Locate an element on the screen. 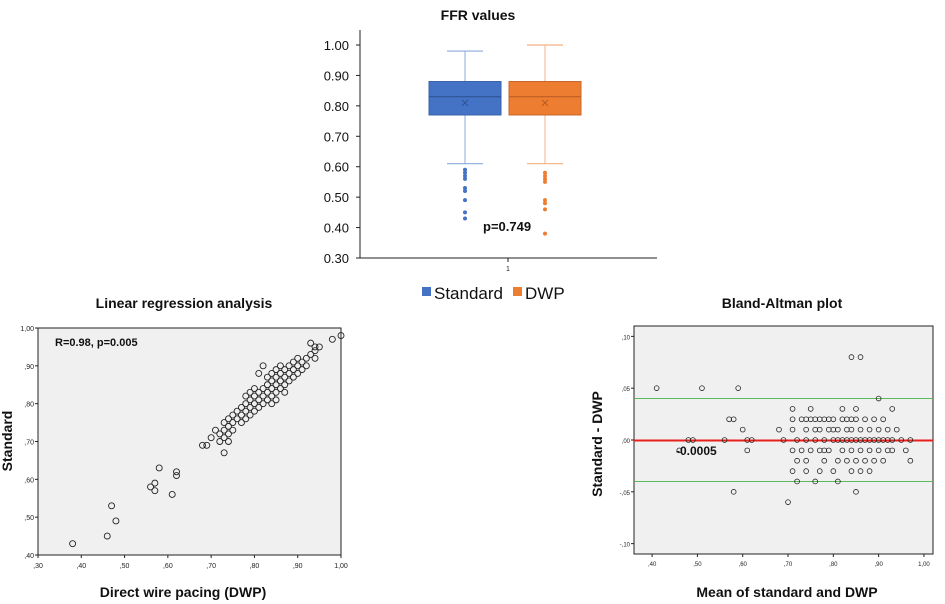  legend-standard-label: Standard is located at coordinates (468, 293).